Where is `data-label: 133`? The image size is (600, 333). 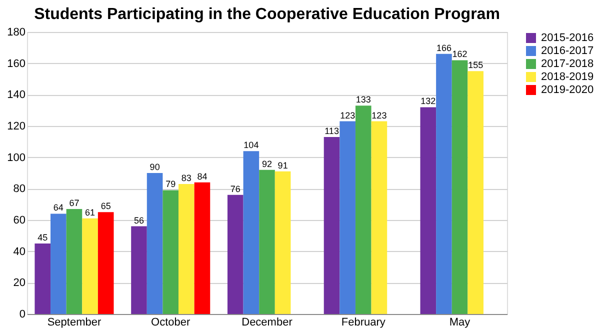
data-label: 133 is located at coordinates (363, 99).